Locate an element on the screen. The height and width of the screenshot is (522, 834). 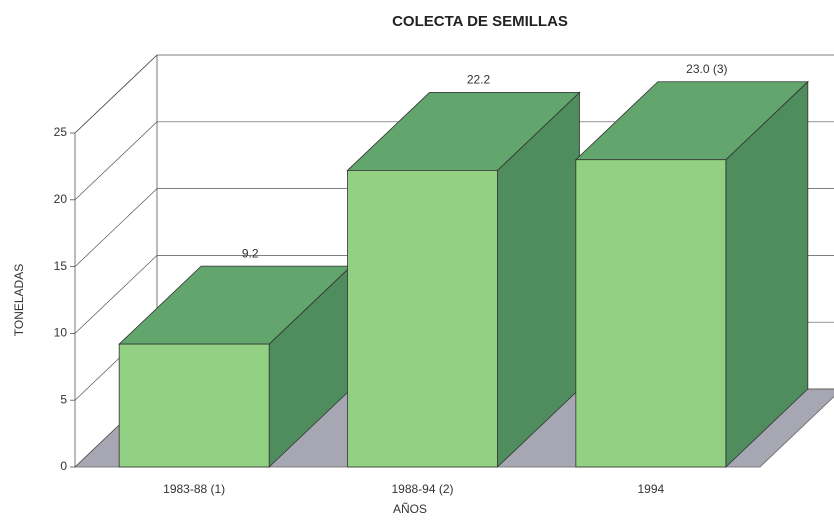
y-tick-label: 0 is located at coordinates (63, 466).